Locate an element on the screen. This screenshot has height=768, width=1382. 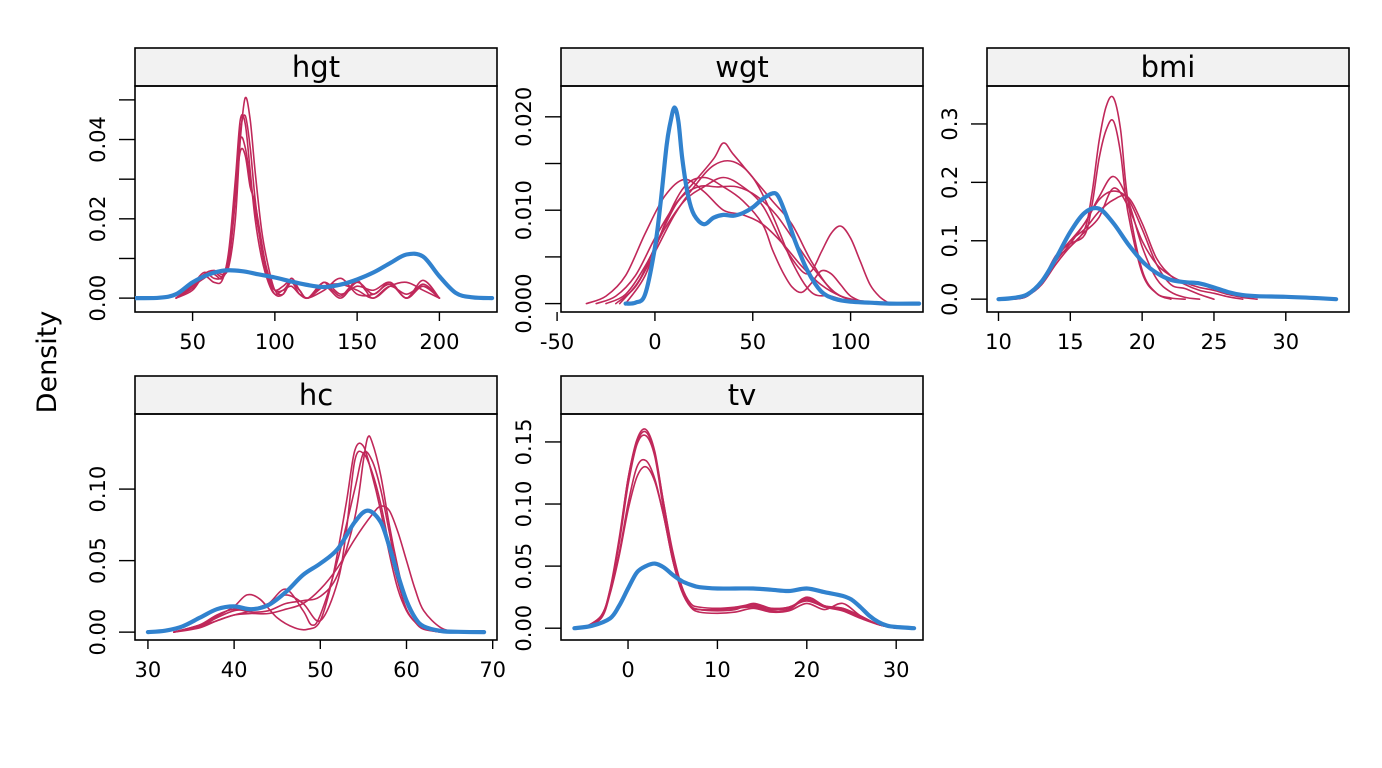
panel-hc: hc 30 40 50 60 70 0.00 0.05 0.10 is located at coordinates (296, 528).